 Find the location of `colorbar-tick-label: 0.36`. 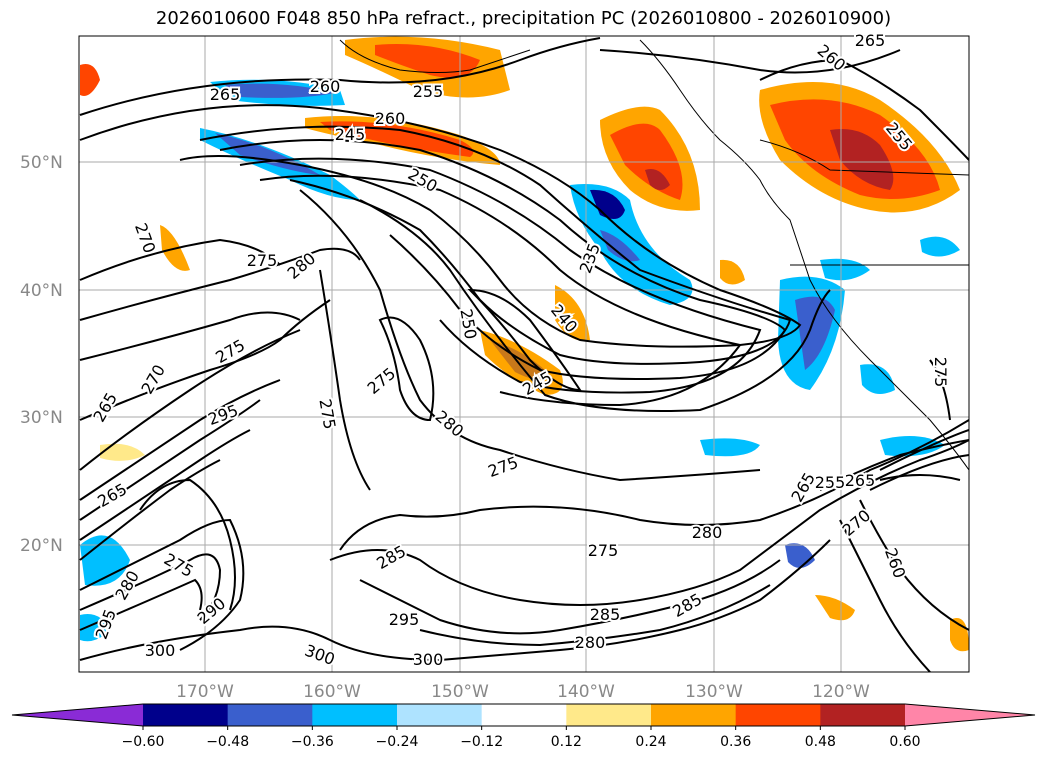

colorbar-tick-label: 0.36 is located at coordinates (735, 742).